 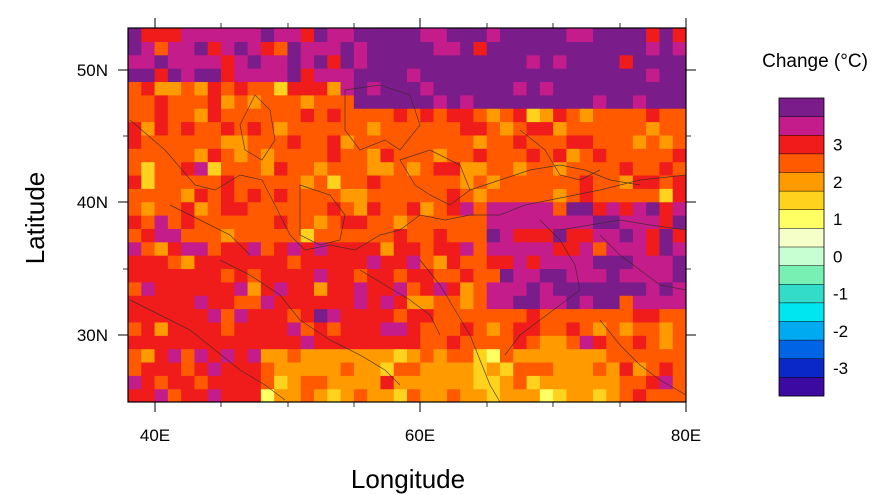 I want to click on x-axis-label: Longitude, so click(x=408, y=479).